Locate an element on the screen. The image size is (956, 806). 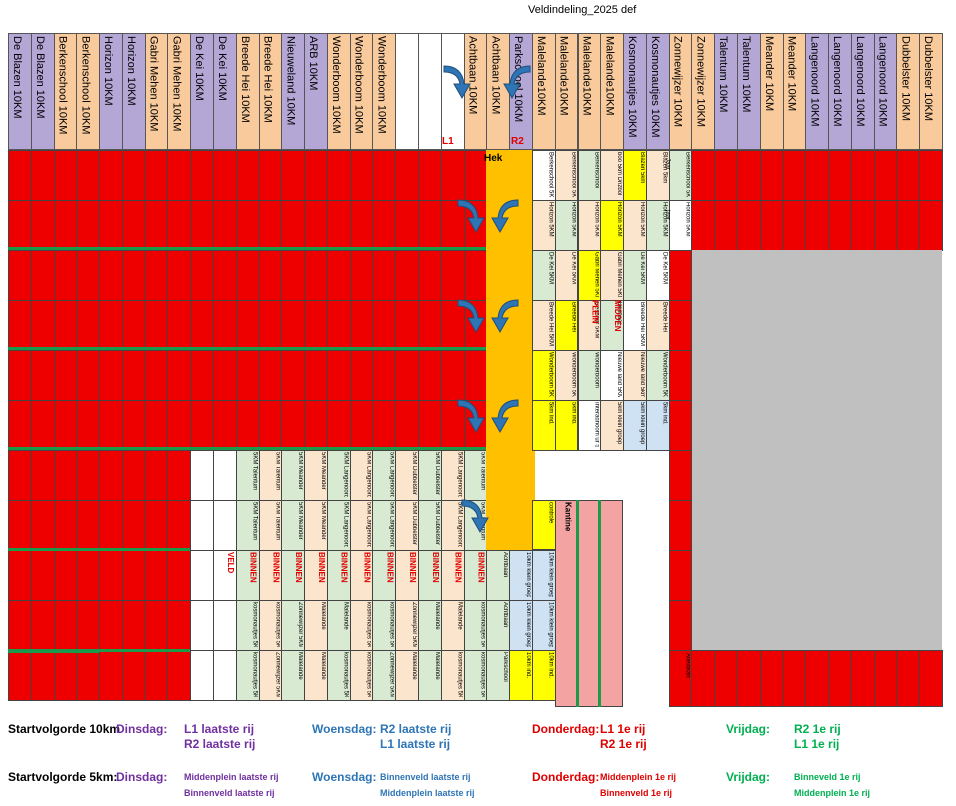
field-label: 5KM Dubbelster is located at coordinates (414, 524).